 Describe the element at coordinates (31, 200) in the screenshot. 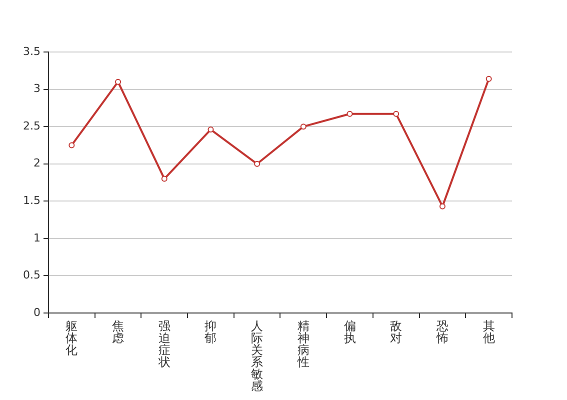

I see `y-tick-label: 1.5` at that location.